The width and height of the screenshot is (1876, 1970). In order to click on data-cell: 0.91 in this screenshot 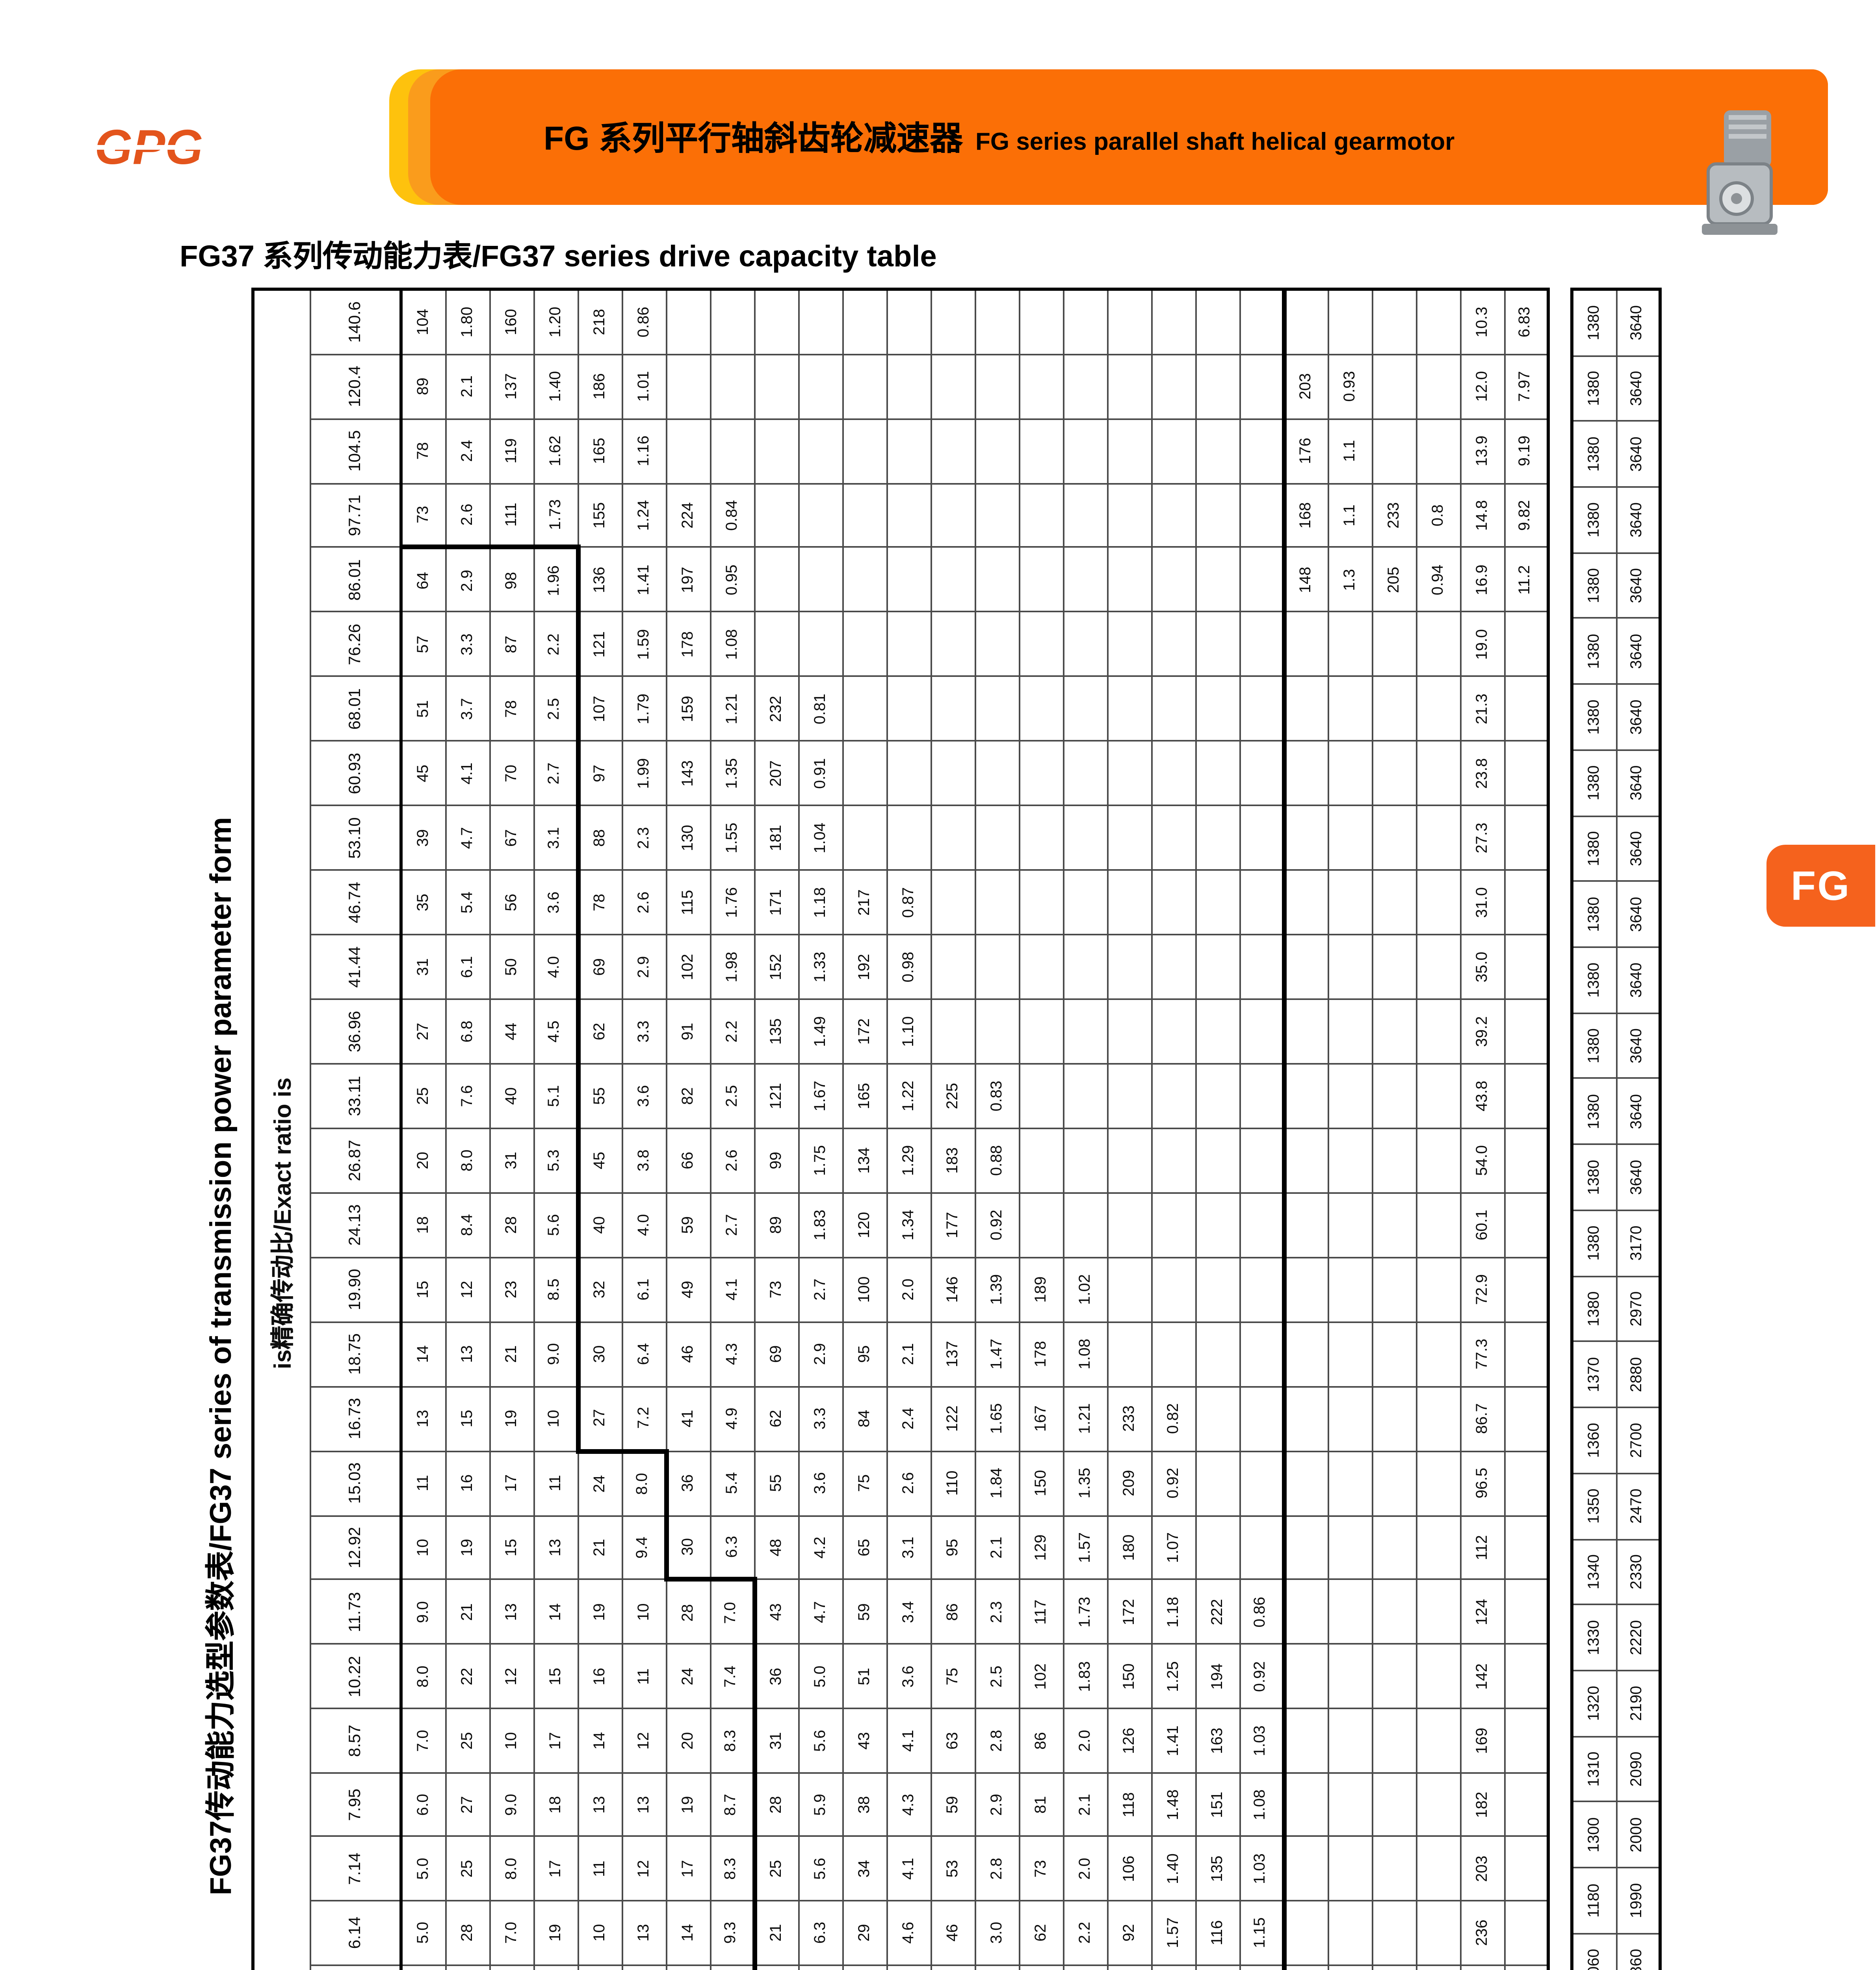, I will do `click(820, 774)`.